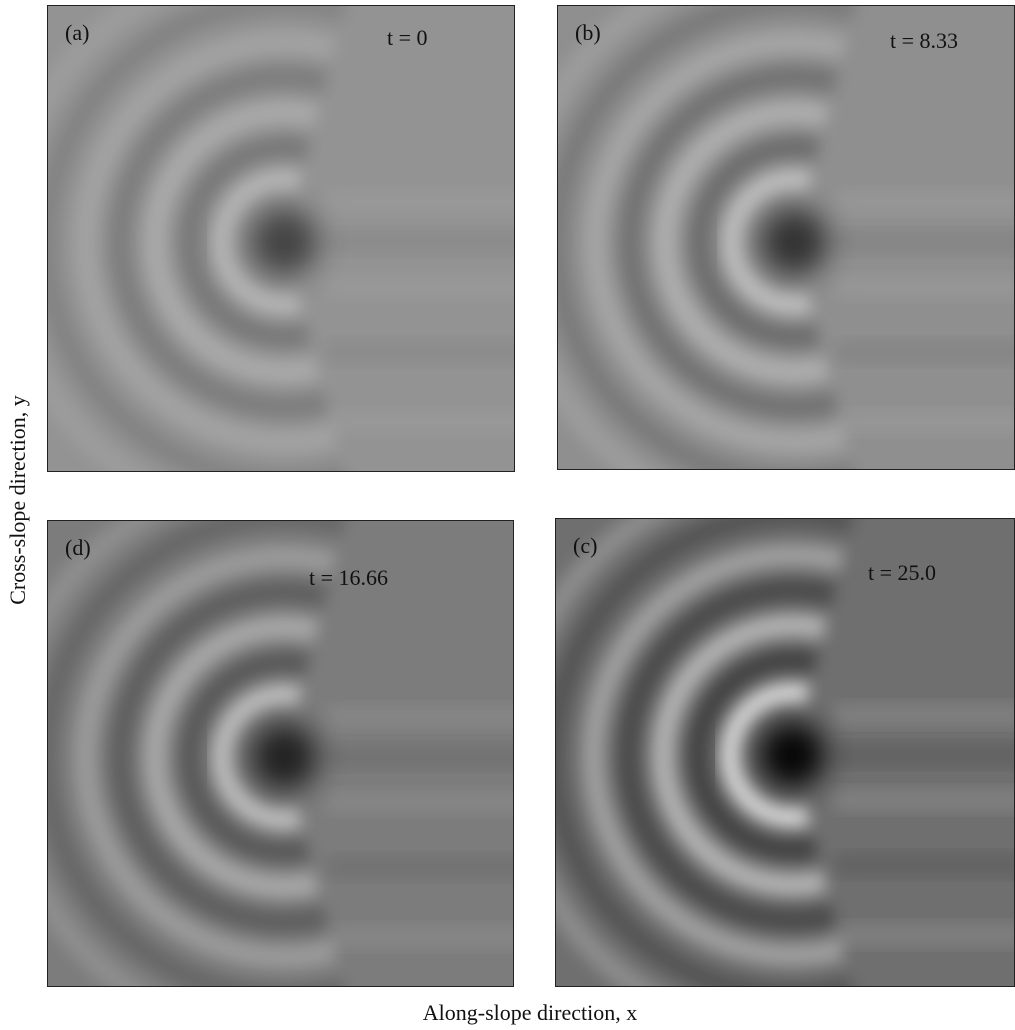 This screenshot has height=1030, width=1015. What do you see at coordinates (588, 32) in the screenshot?
I see `panel-label: (b)` at bounding box center [588, 32].